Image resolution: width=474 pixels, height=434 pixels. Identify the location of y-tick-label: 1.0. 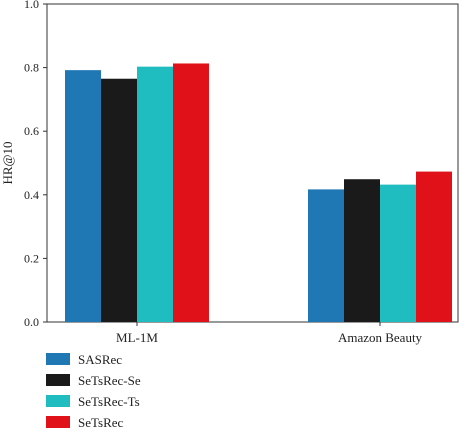
(31, 5).